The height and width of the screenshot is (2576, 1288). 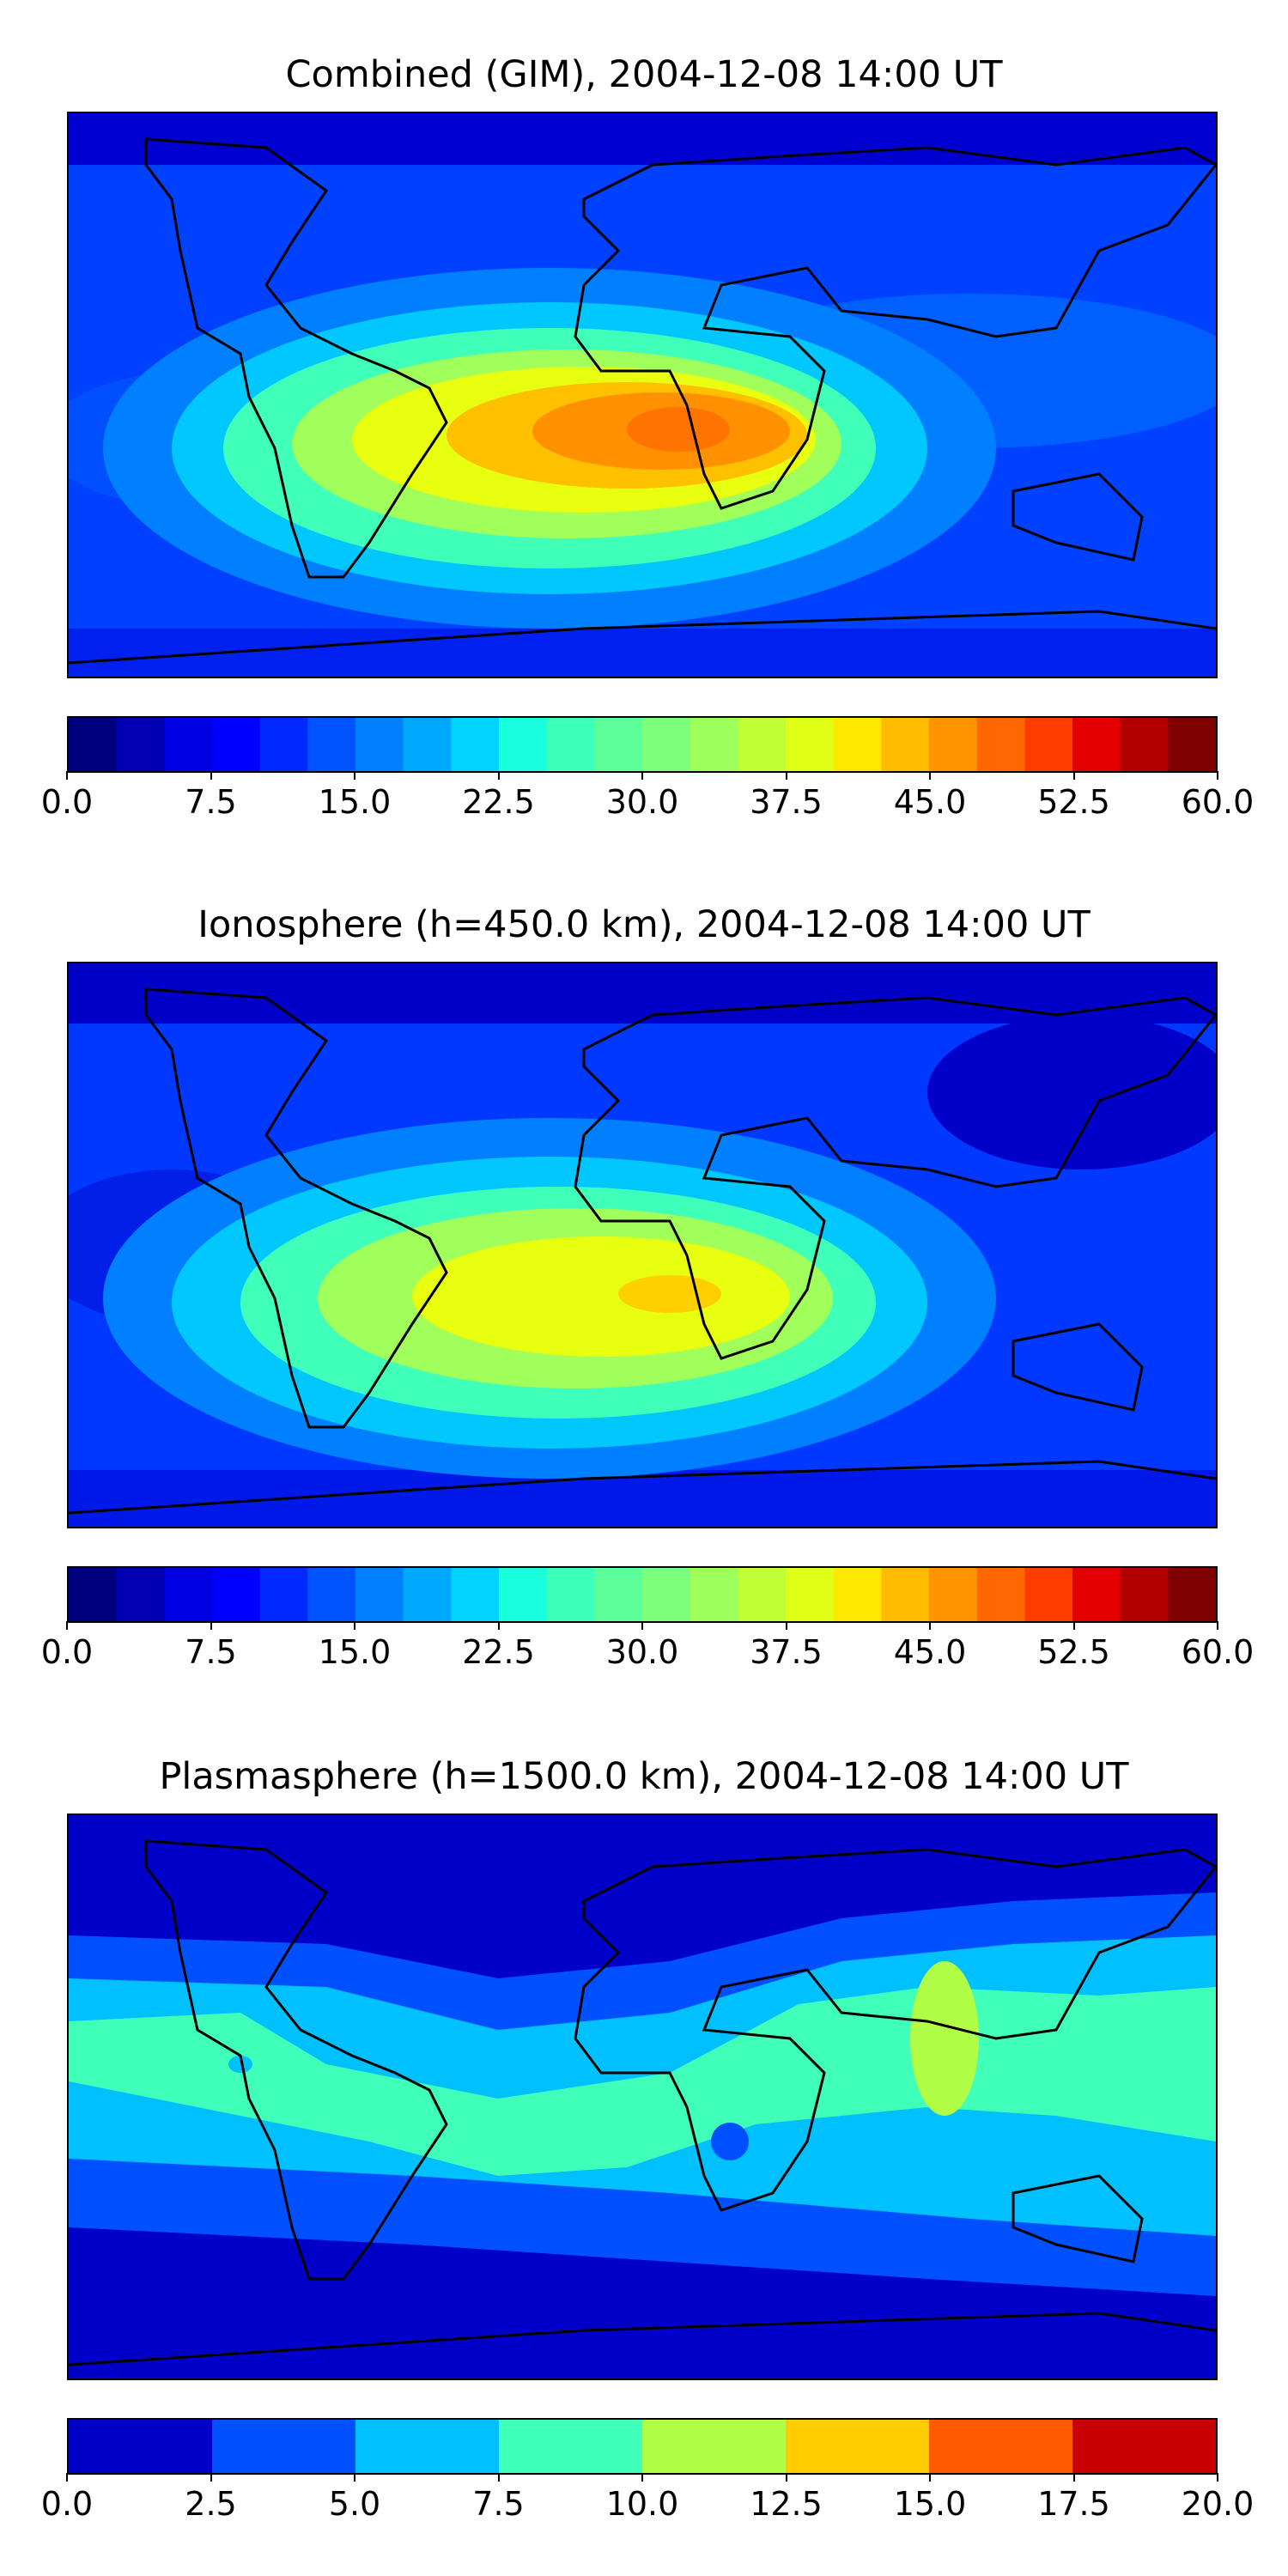 I want to click on colorbar-gradient, so click(x=642, y=744).